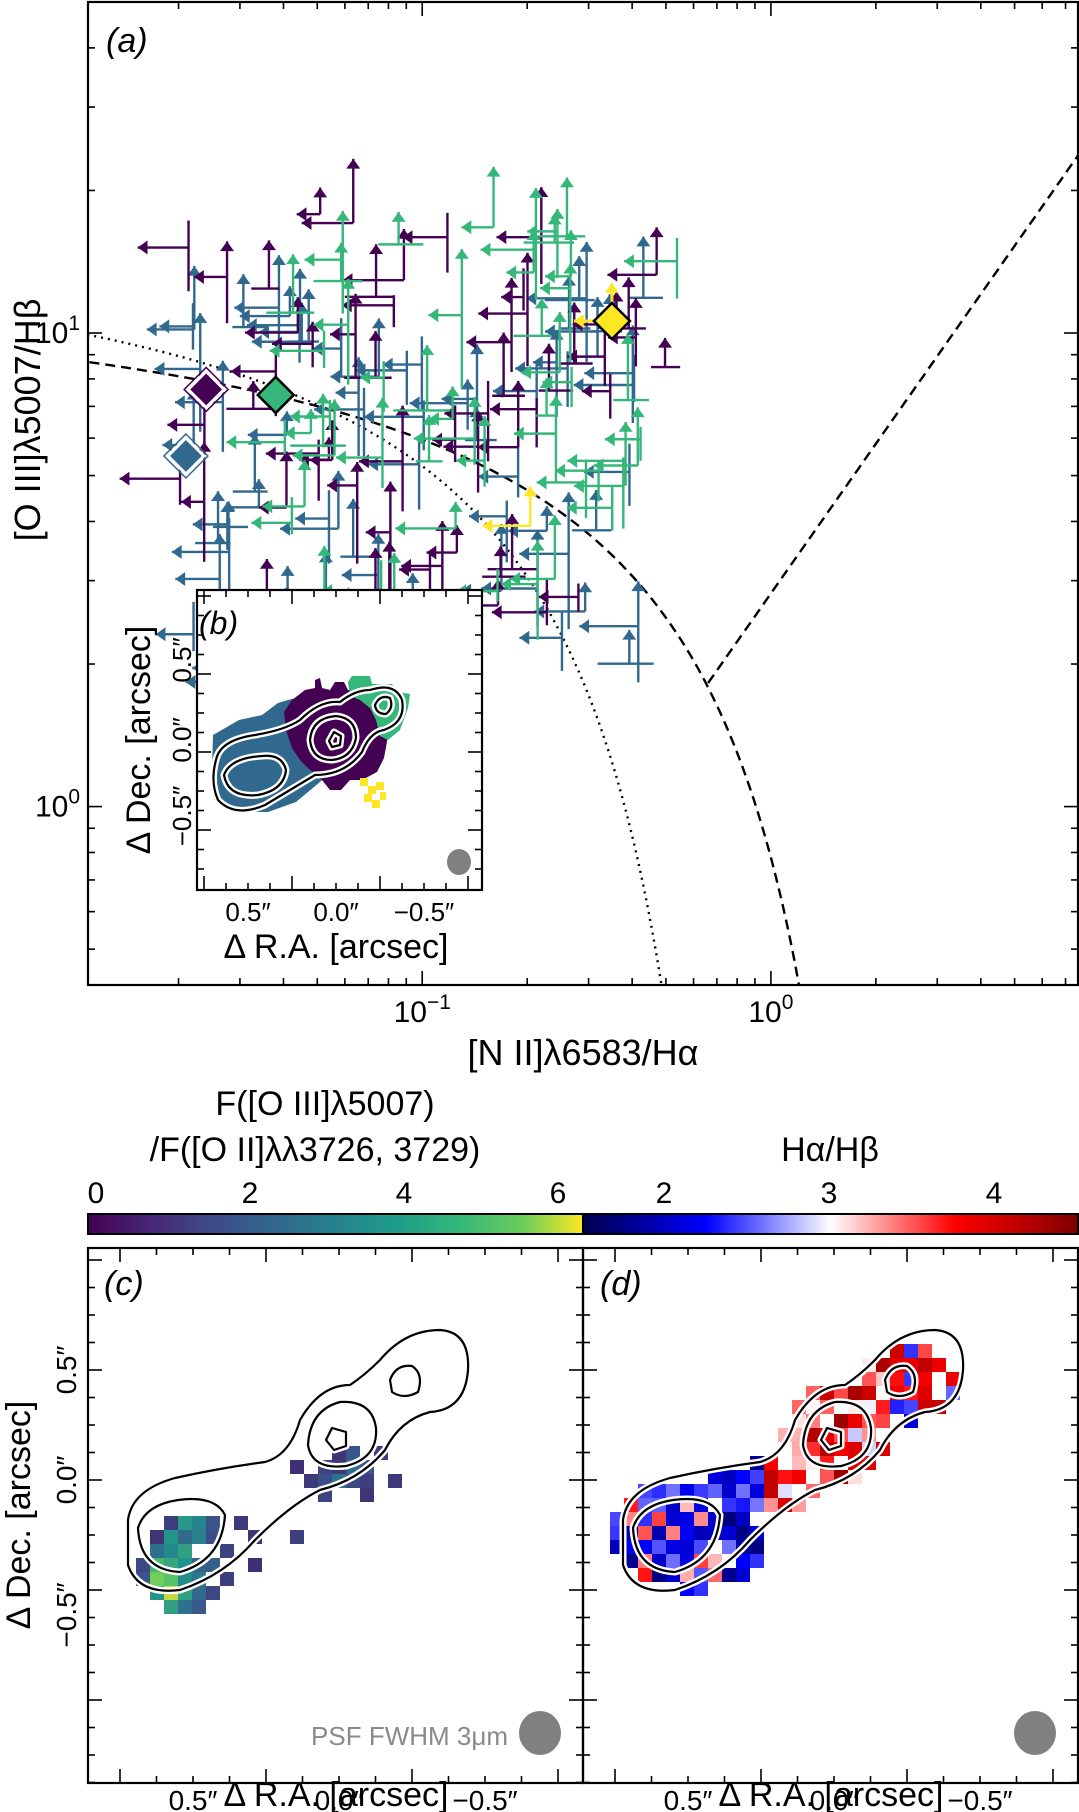  What do you see at coordinates (315, 1150) in the screenshot?
I see `colorbar-c-title-line2: /F([O II]λλ3726, 3729)` at bounding box center [315, 1150].